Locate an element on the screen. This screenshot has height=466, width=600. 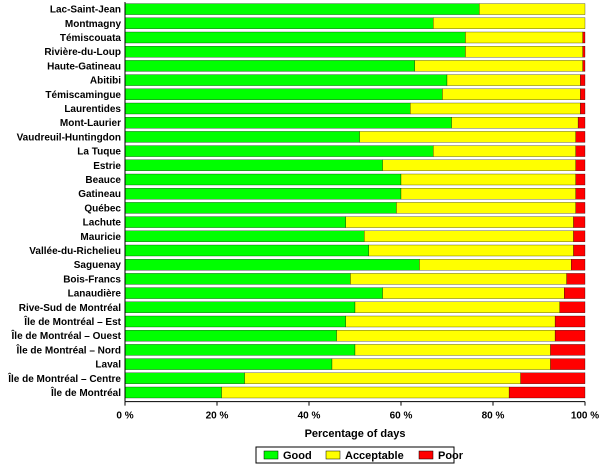
x-tick-label: 40 % is located at coordinates (309, 416).